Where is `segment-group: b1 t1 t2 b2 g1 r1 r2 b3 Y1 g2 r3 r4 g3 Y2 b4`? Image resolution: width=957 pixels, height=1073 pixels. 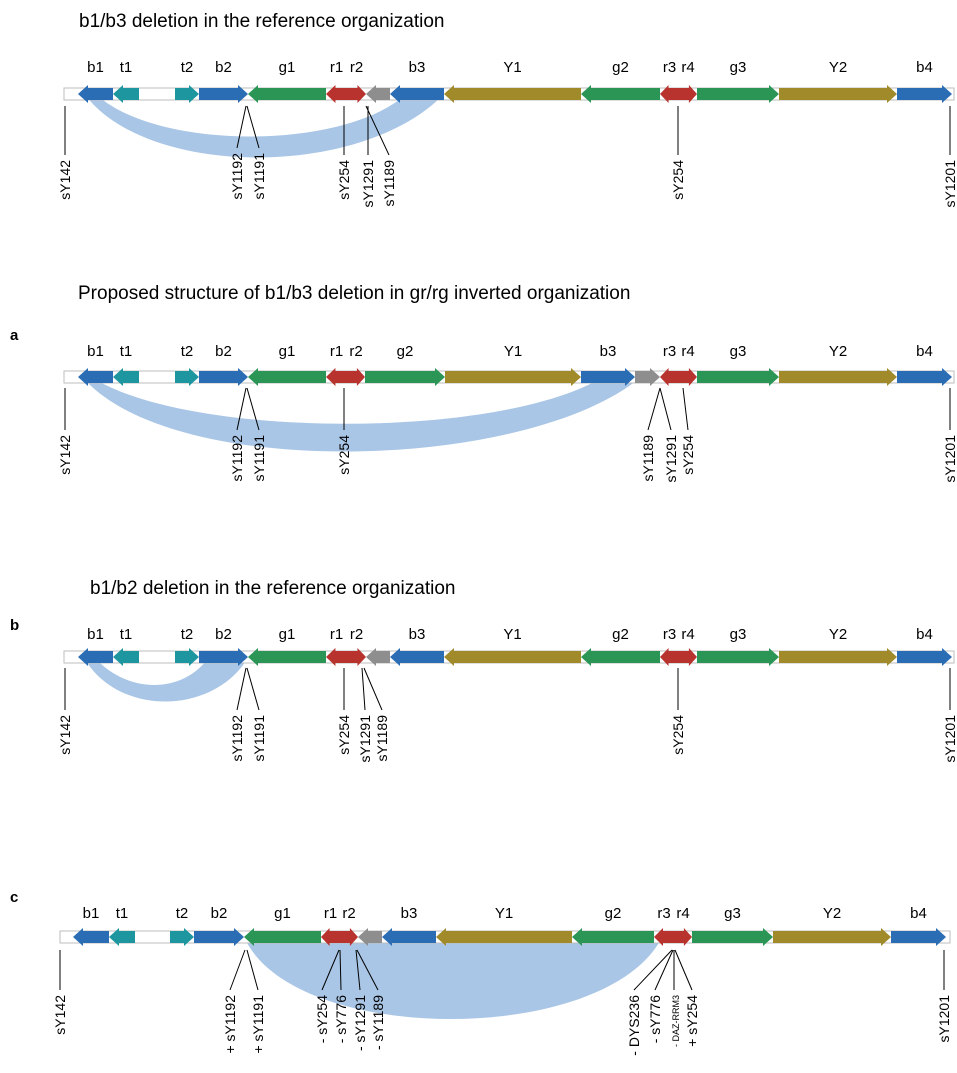
segment-group: b1 t1 t2 b2 g1 r1 r2 b3 Y1 g2 r3 r4 g3 Y2 b4 is located at coordinates (515, 81).